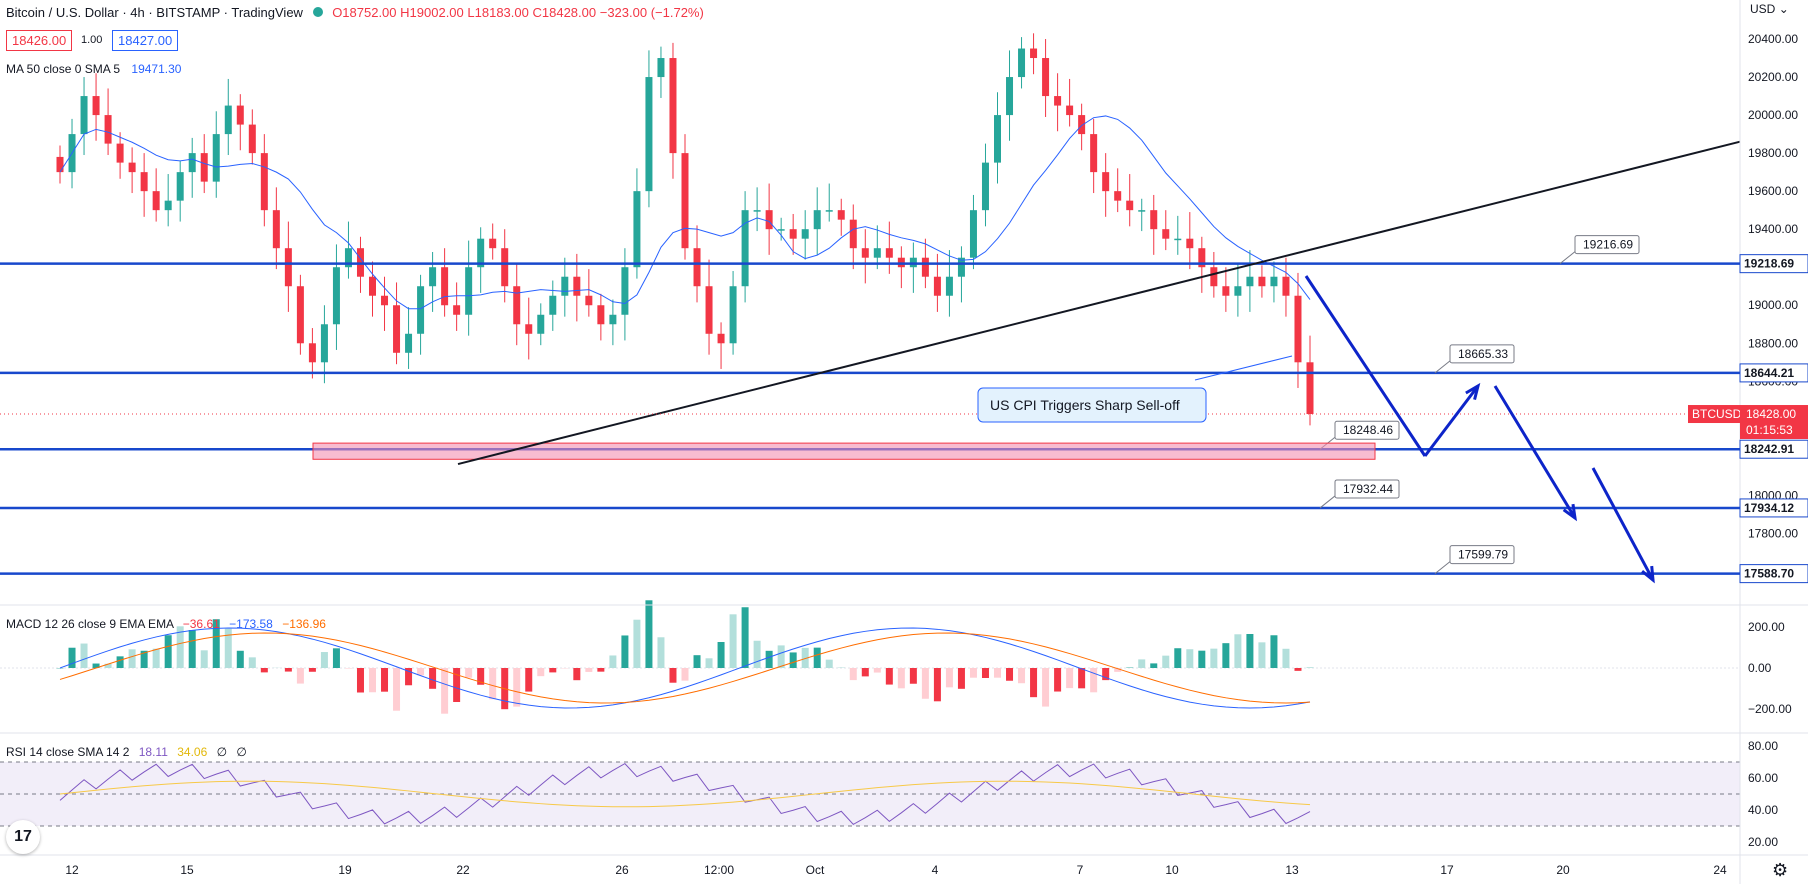 The width and height of the screenshot is (1808, 884). I want to click on macd-label: MACD 12 26 close 9 EMA EMA, so click(90, 624).